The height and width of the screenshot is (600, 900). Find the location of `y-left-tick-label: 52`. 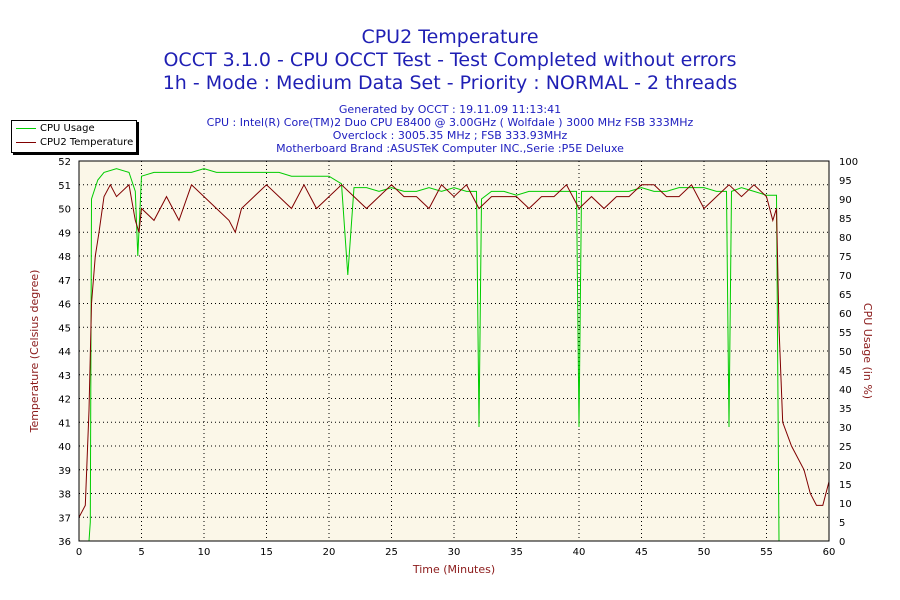

y-left-tick-label: 52 is located at coordinates (64, 162).